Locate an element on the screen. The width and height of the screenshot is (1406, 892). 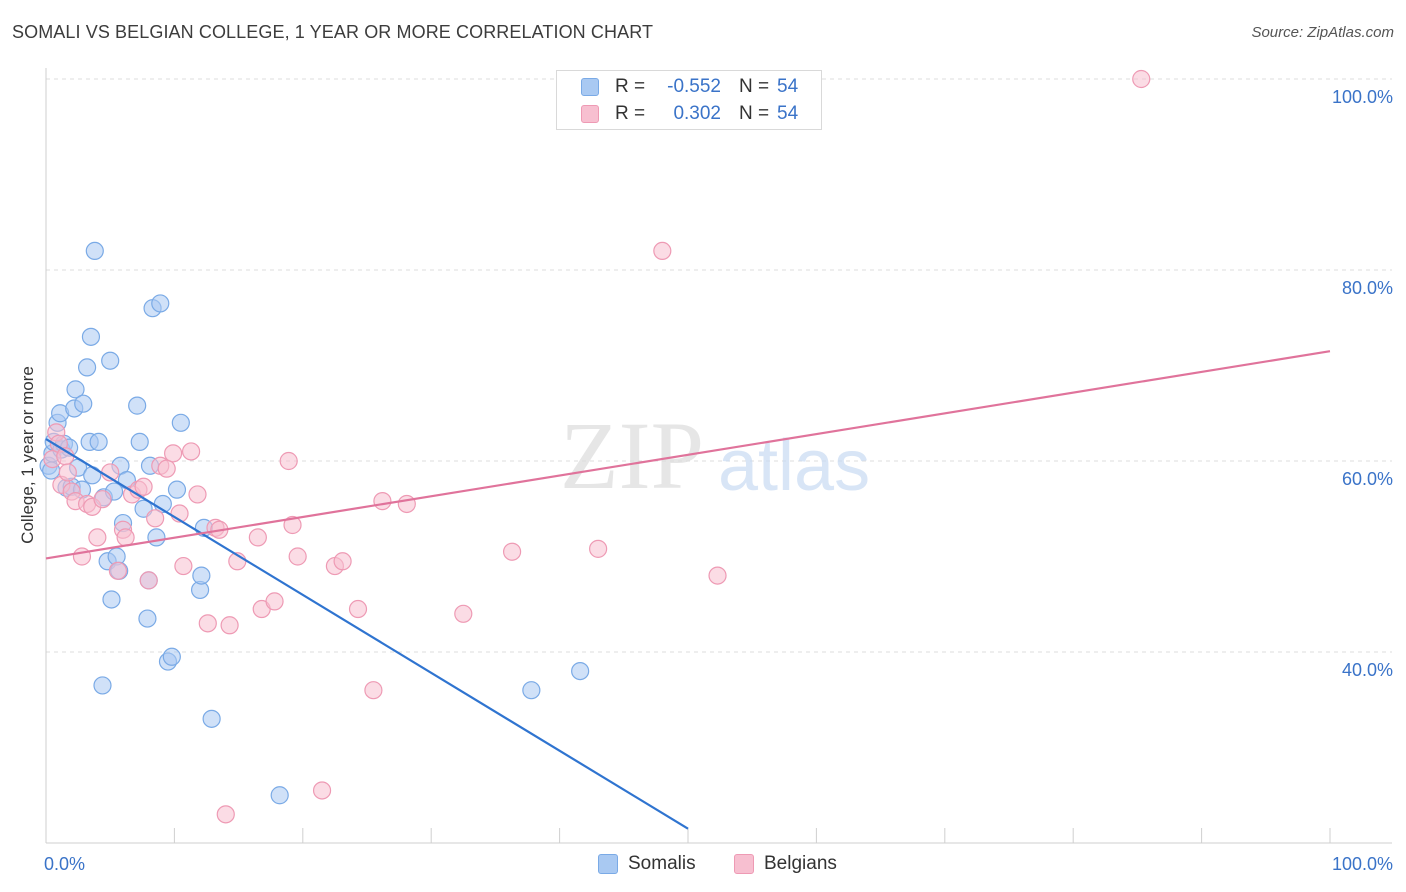
bottom-legend-belgian: Belgians is located at coordinates (785, 864).